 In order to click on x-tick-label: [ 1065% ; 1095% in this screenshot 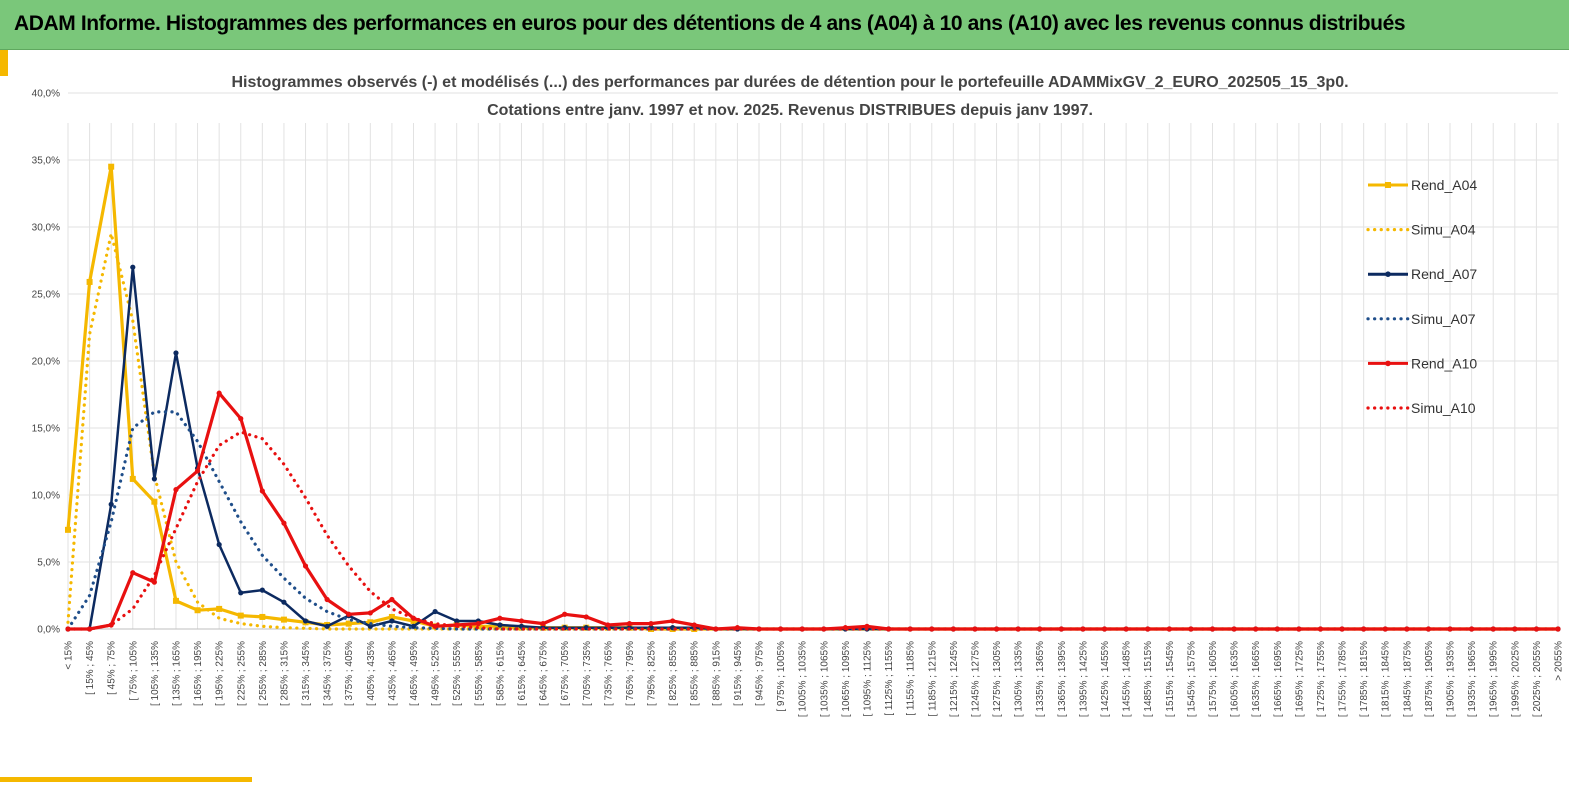, I will do `click(846, 679)`.